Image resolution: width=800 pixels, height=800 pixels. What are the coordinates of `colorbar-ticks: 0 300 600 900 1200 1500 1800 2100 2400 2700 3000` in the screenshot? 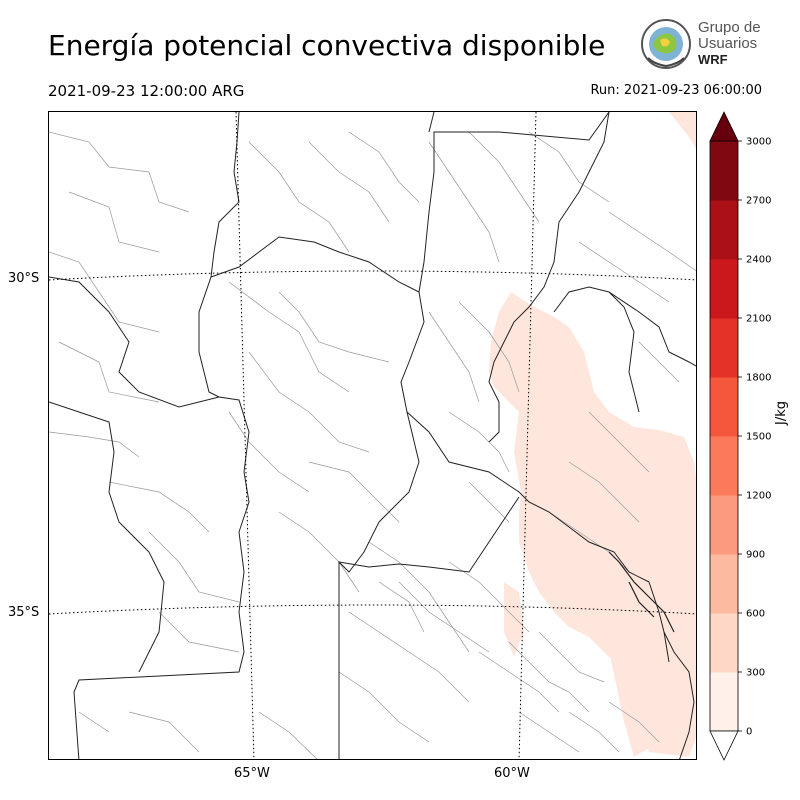 It's located at (754, 437).